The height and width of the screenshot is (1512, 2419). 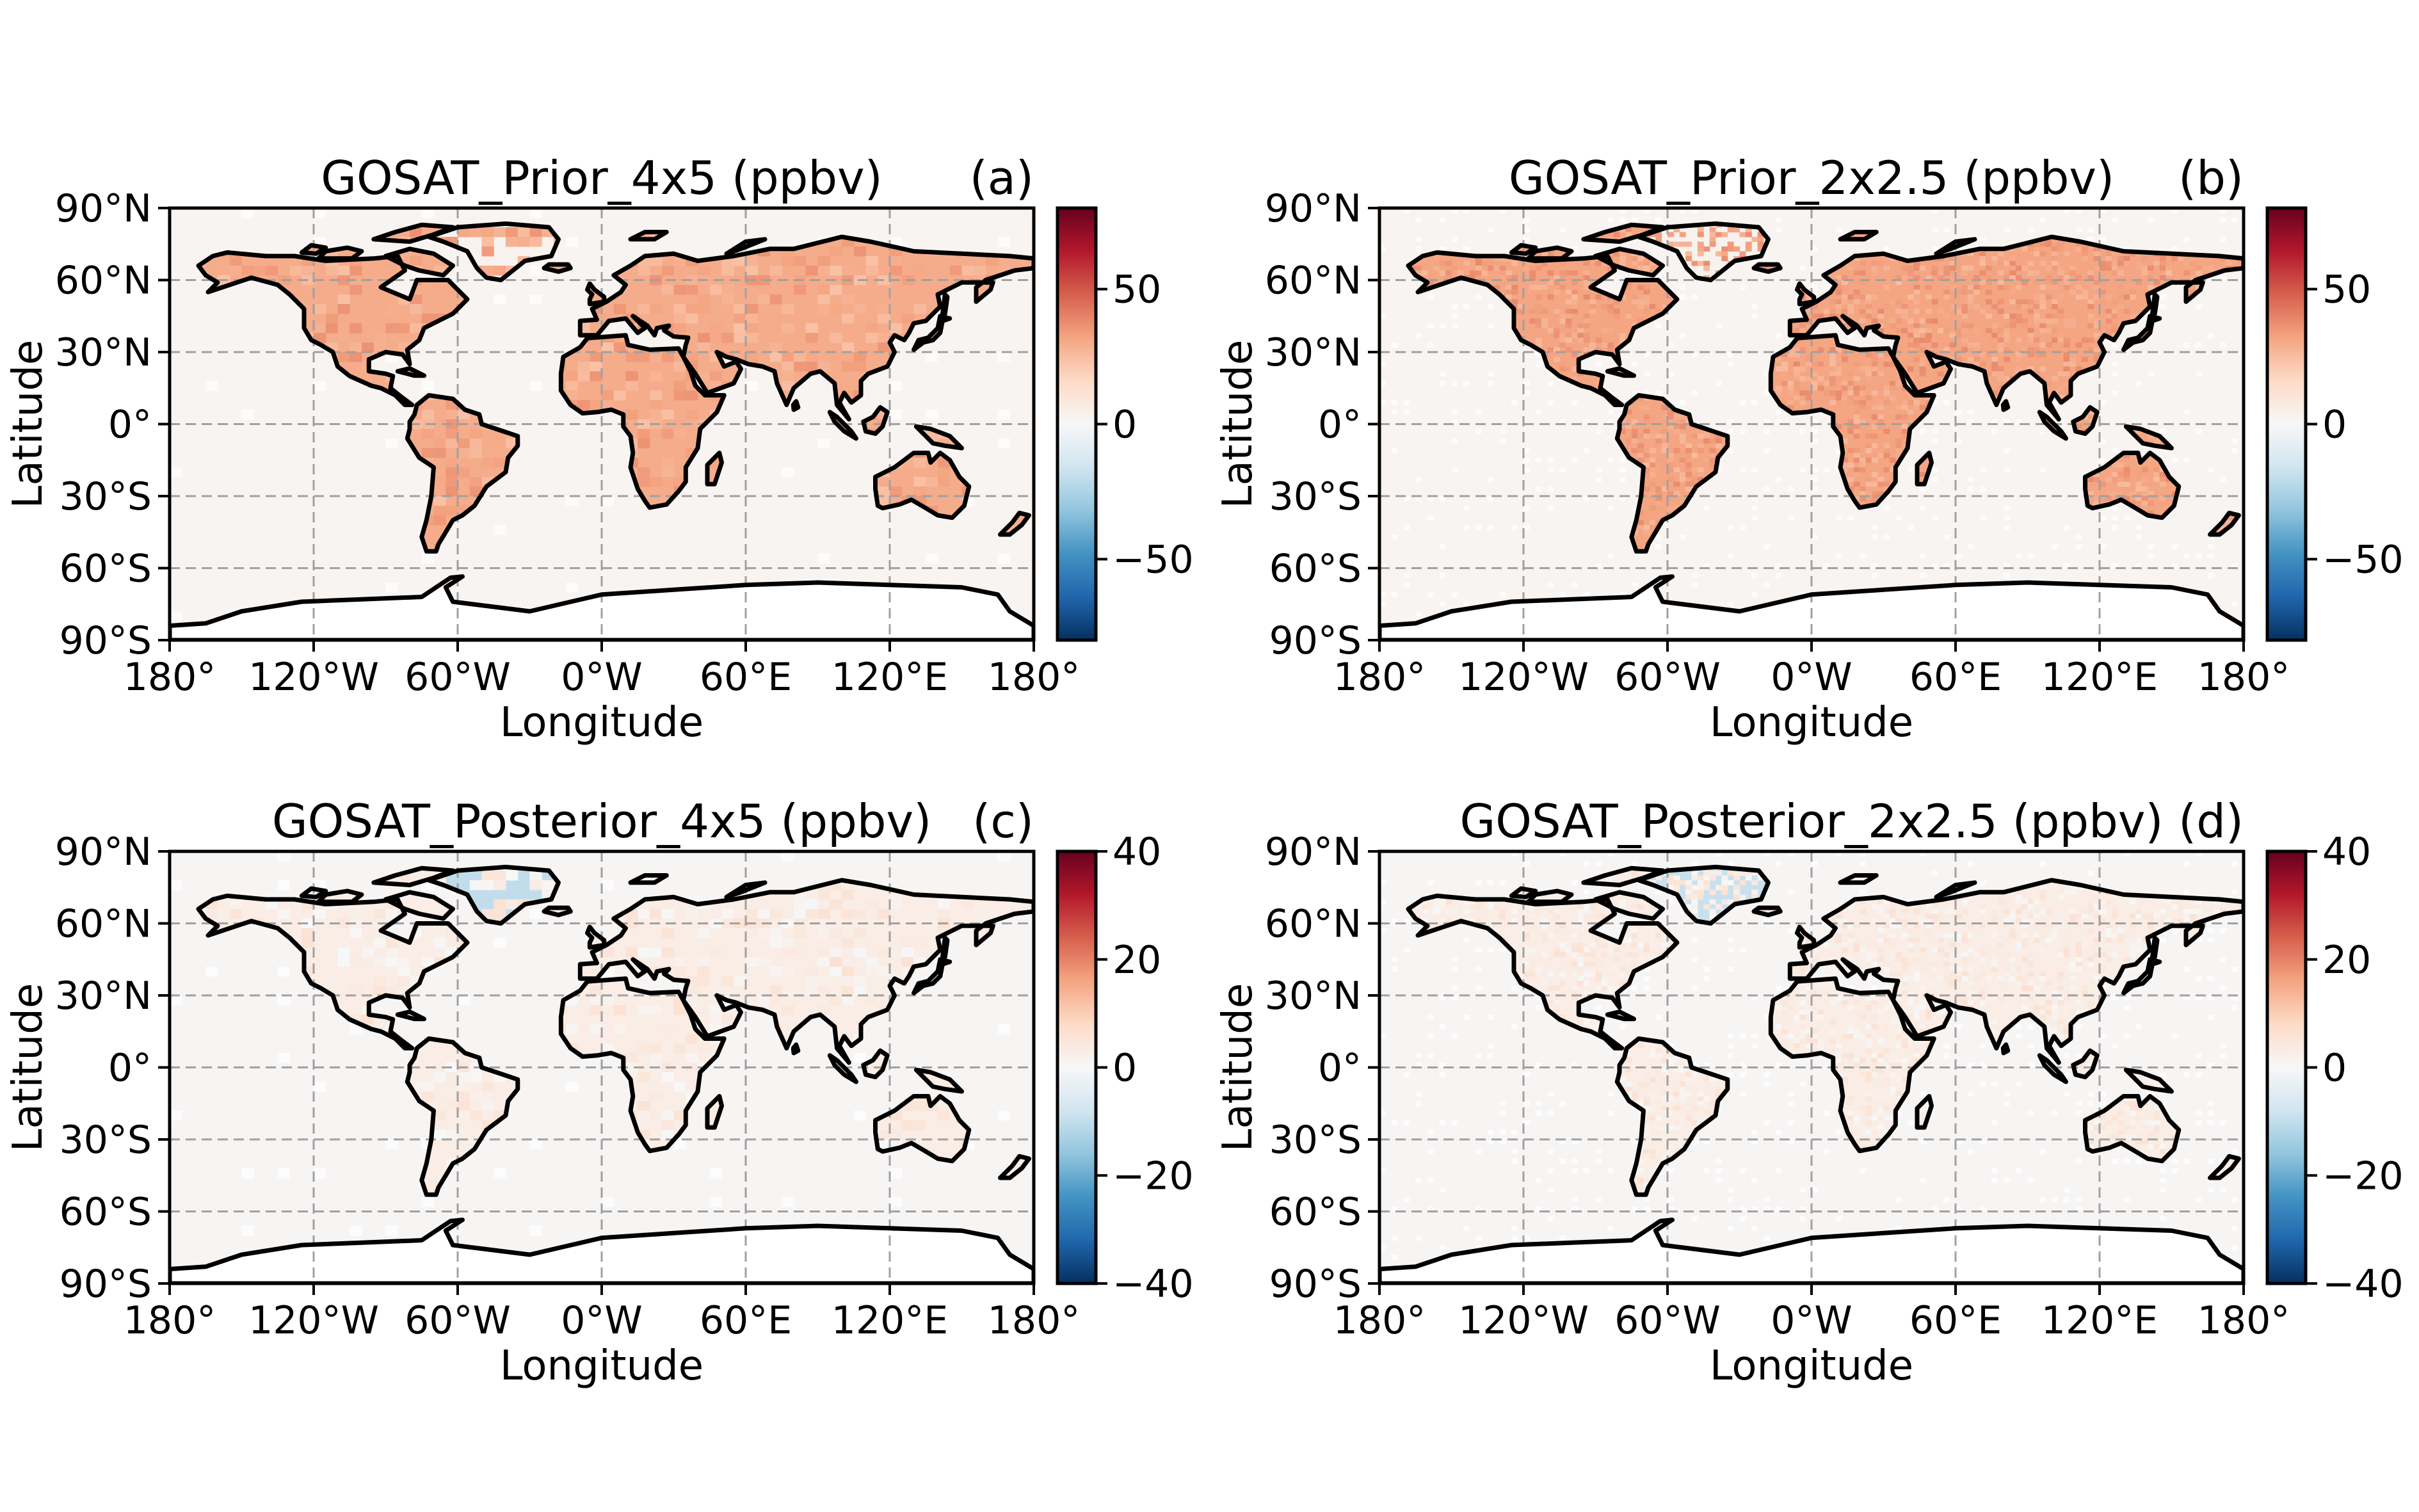 I want to click on panel-letter: (a), so click(x=1002, y=178).